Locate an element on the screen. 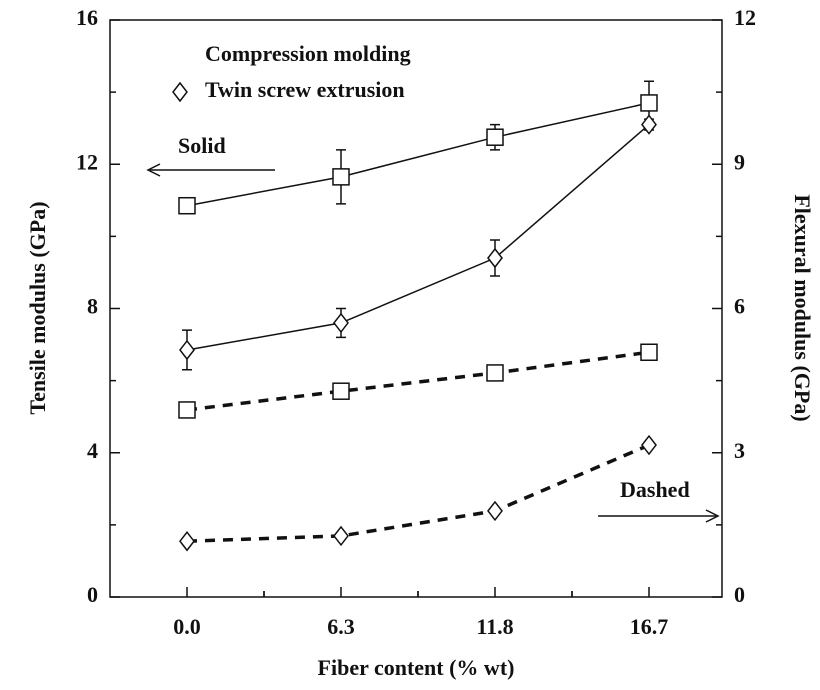  y-tick-label: 16 is located at coordinates (87, 17).